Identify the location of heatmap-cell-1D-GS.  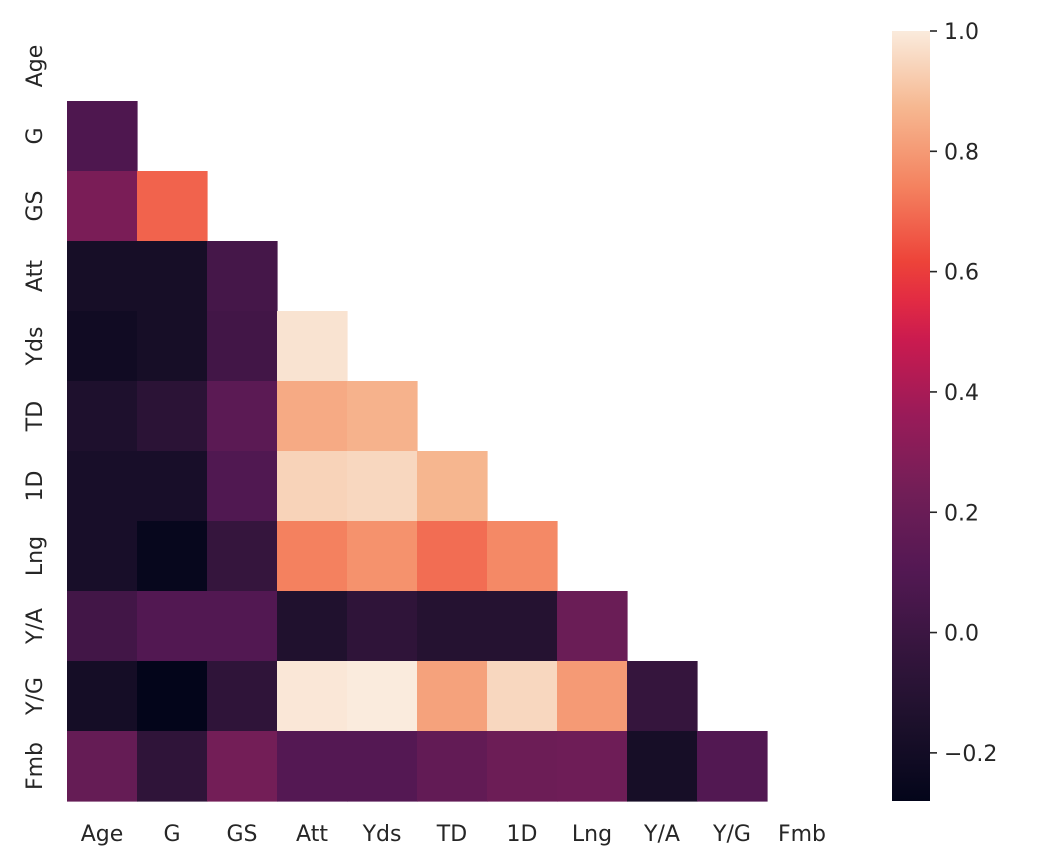
(242, 486).